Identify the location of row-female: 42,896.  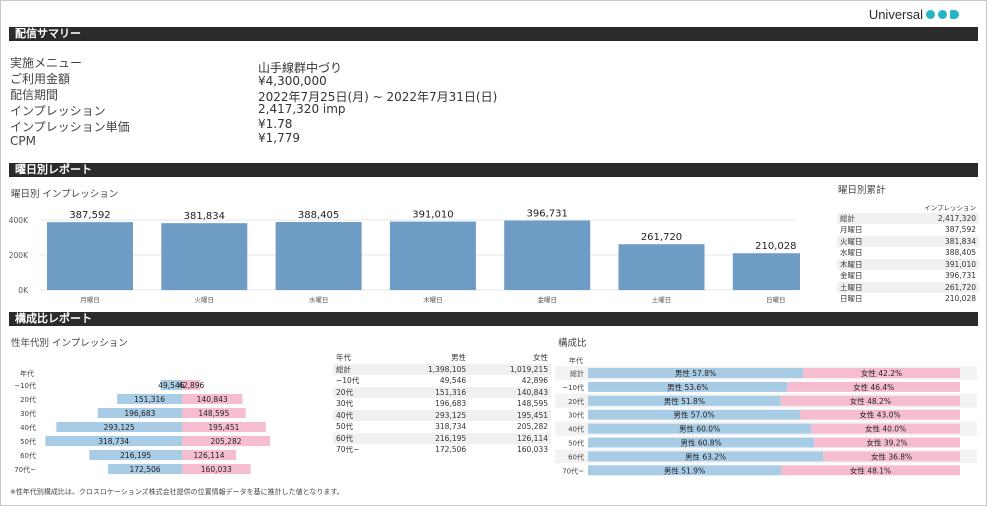
(534, 381).